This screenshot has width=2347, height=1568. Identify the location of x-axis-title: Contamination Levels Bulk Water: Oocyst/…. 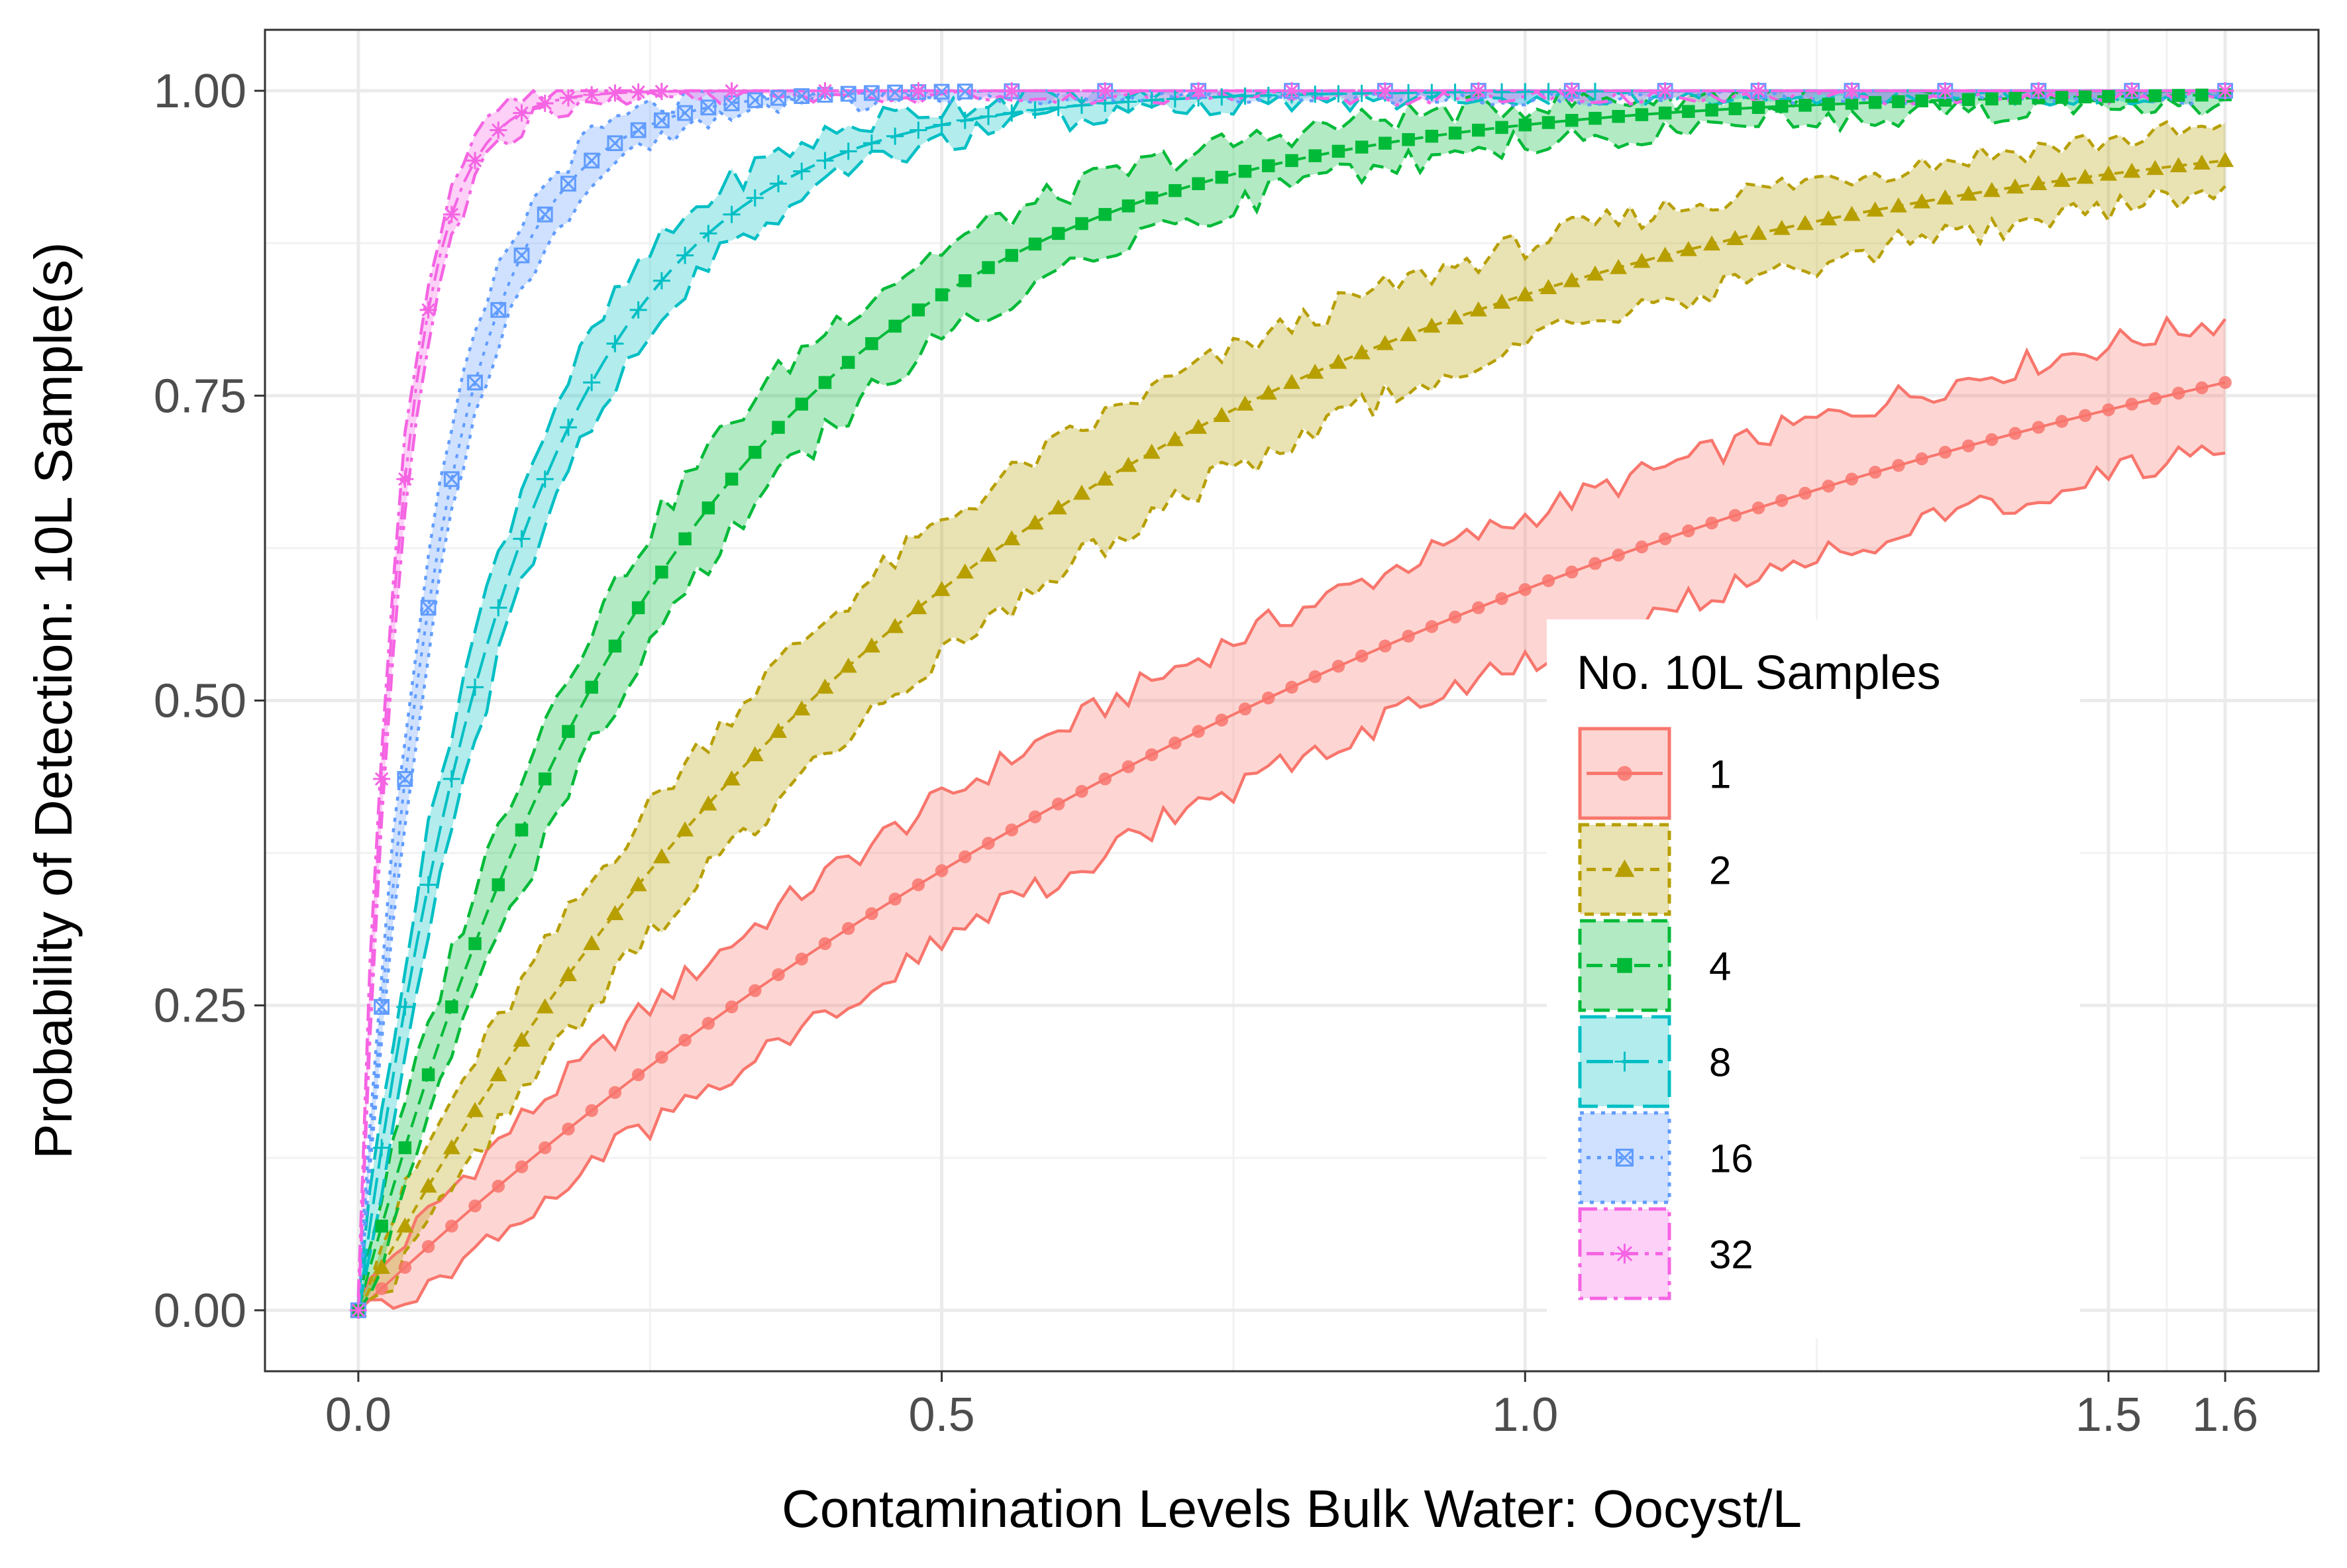
(1292, 1508).